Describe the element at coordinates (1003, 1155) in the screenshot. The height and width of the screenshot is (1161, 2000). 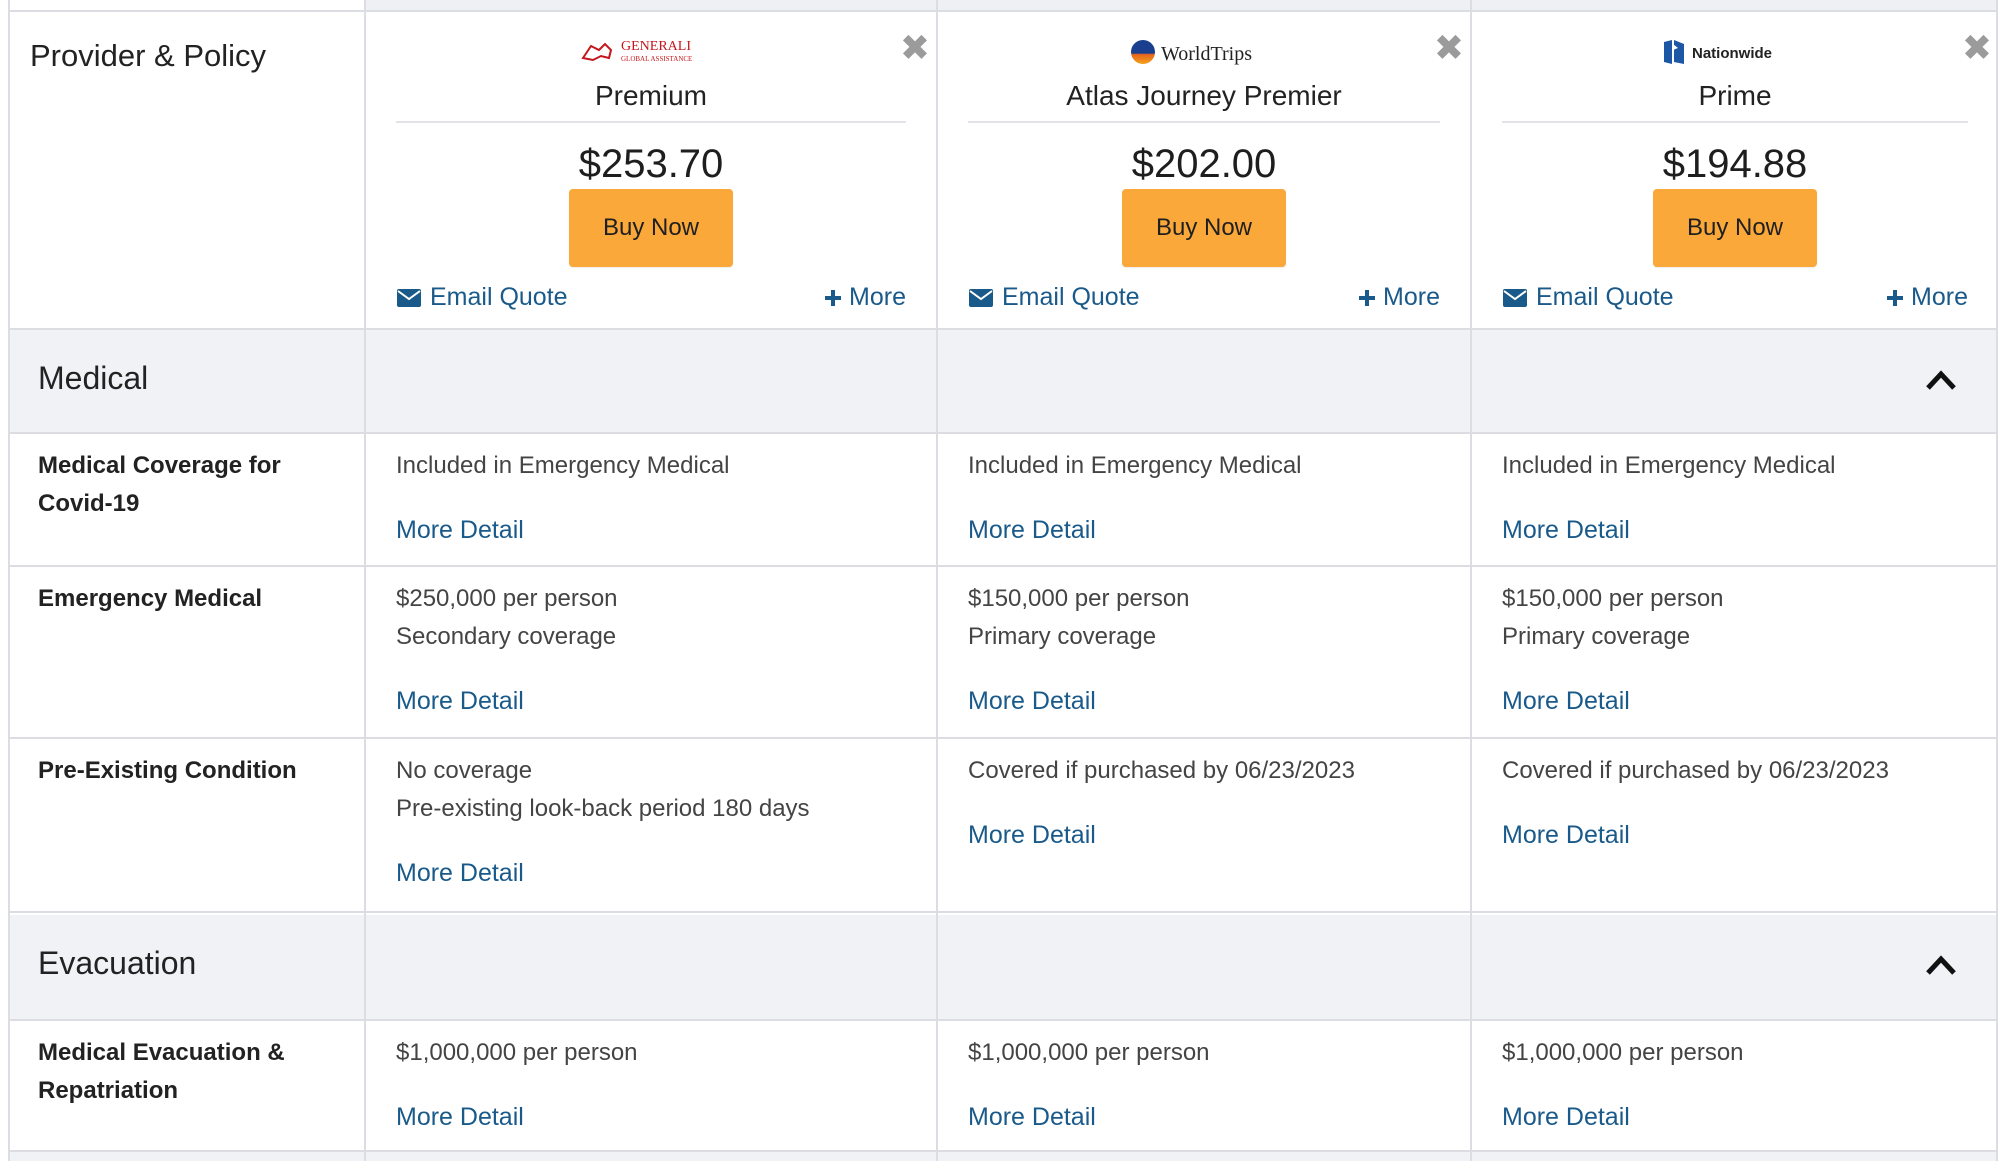
I see `next-section-strip` at that location.